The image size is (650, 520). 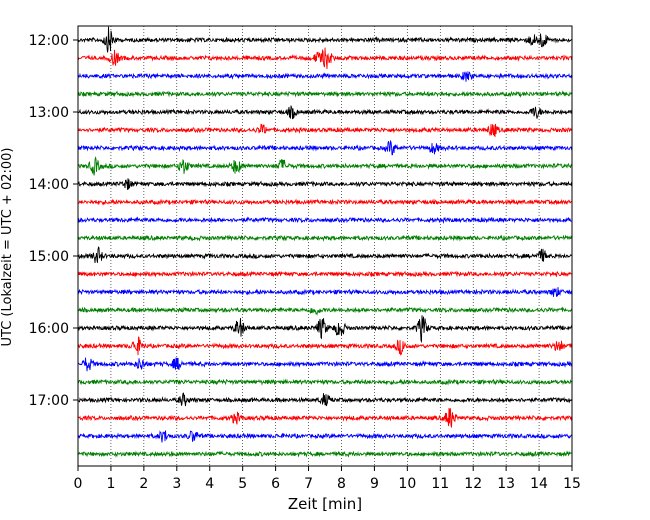 I want to click on y-tick-label: 14:00, so click(x=49, y=185).